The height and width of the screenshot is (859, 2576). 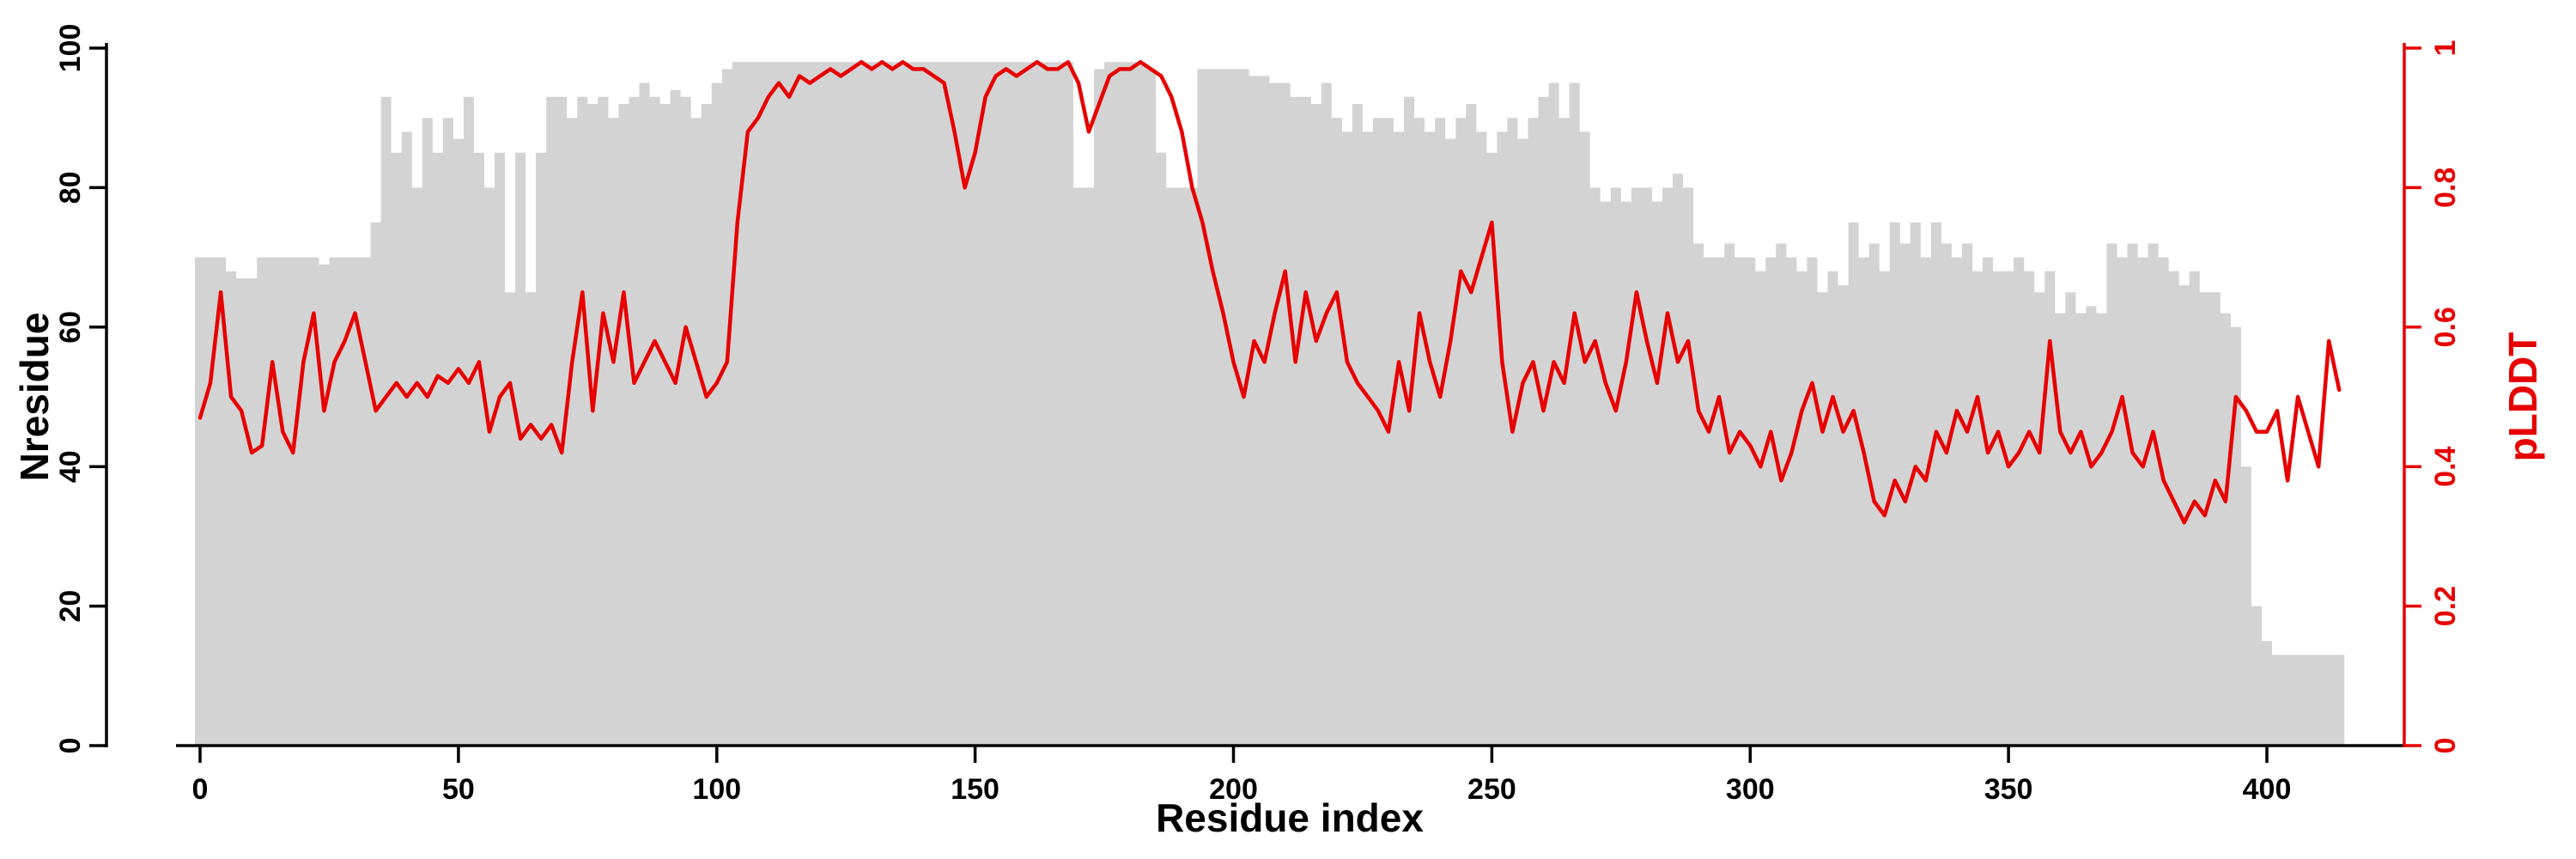 I want to click on x-axis-tick-label: 100, so click(x=716, y=789).